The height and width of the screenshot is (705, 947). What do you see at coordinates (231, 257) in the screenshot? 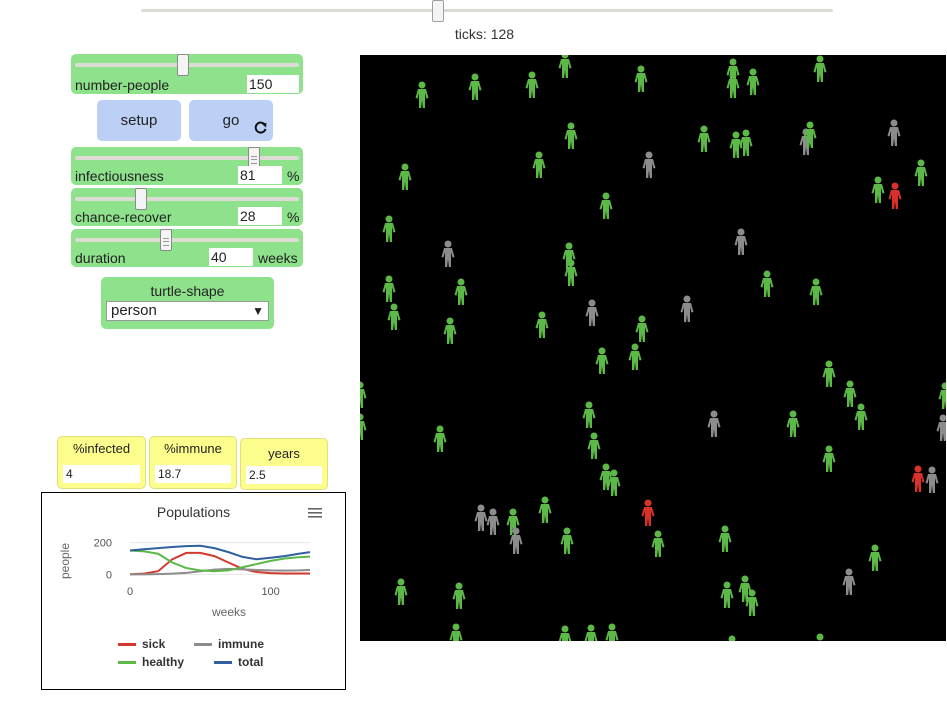
I see `slider-value-input: 40` at bounding box center [231, 257].